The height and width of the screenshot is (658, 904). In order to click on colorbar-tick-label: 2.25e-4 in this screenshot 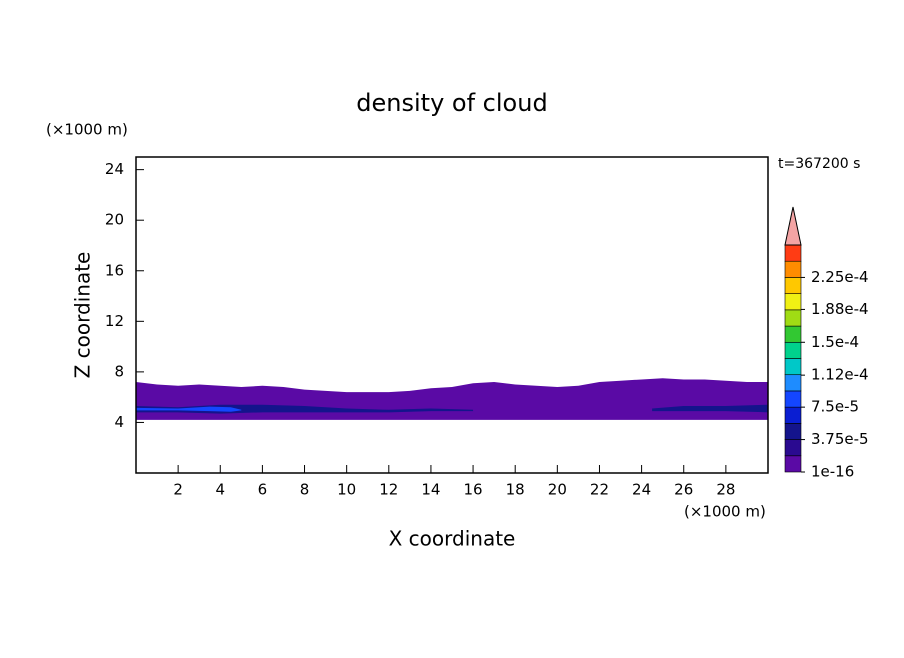, I will do `click(840, 277)`.